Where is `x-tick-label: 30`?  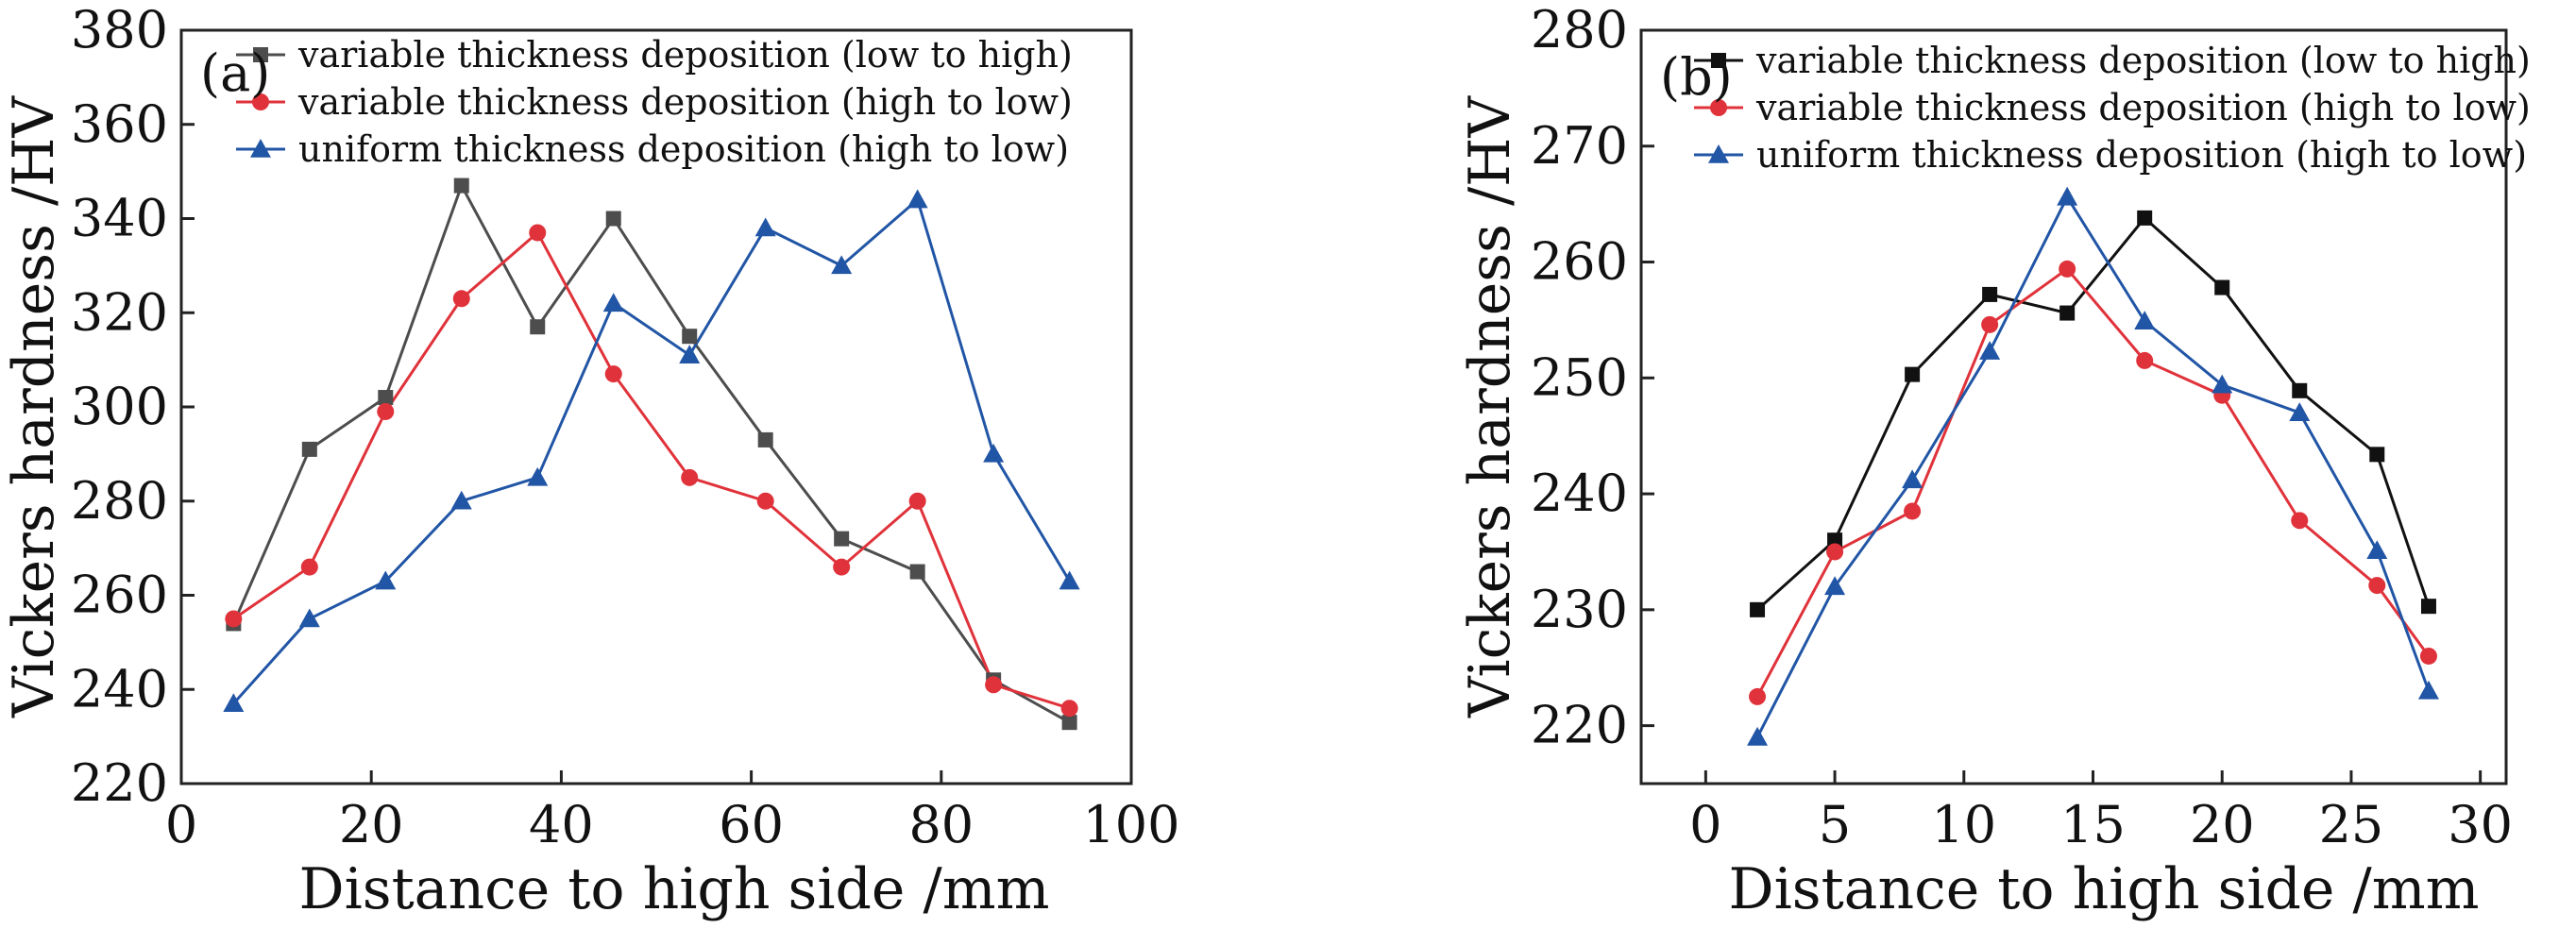 x-tick-label: 30 is located at coordinates (2480, 825).